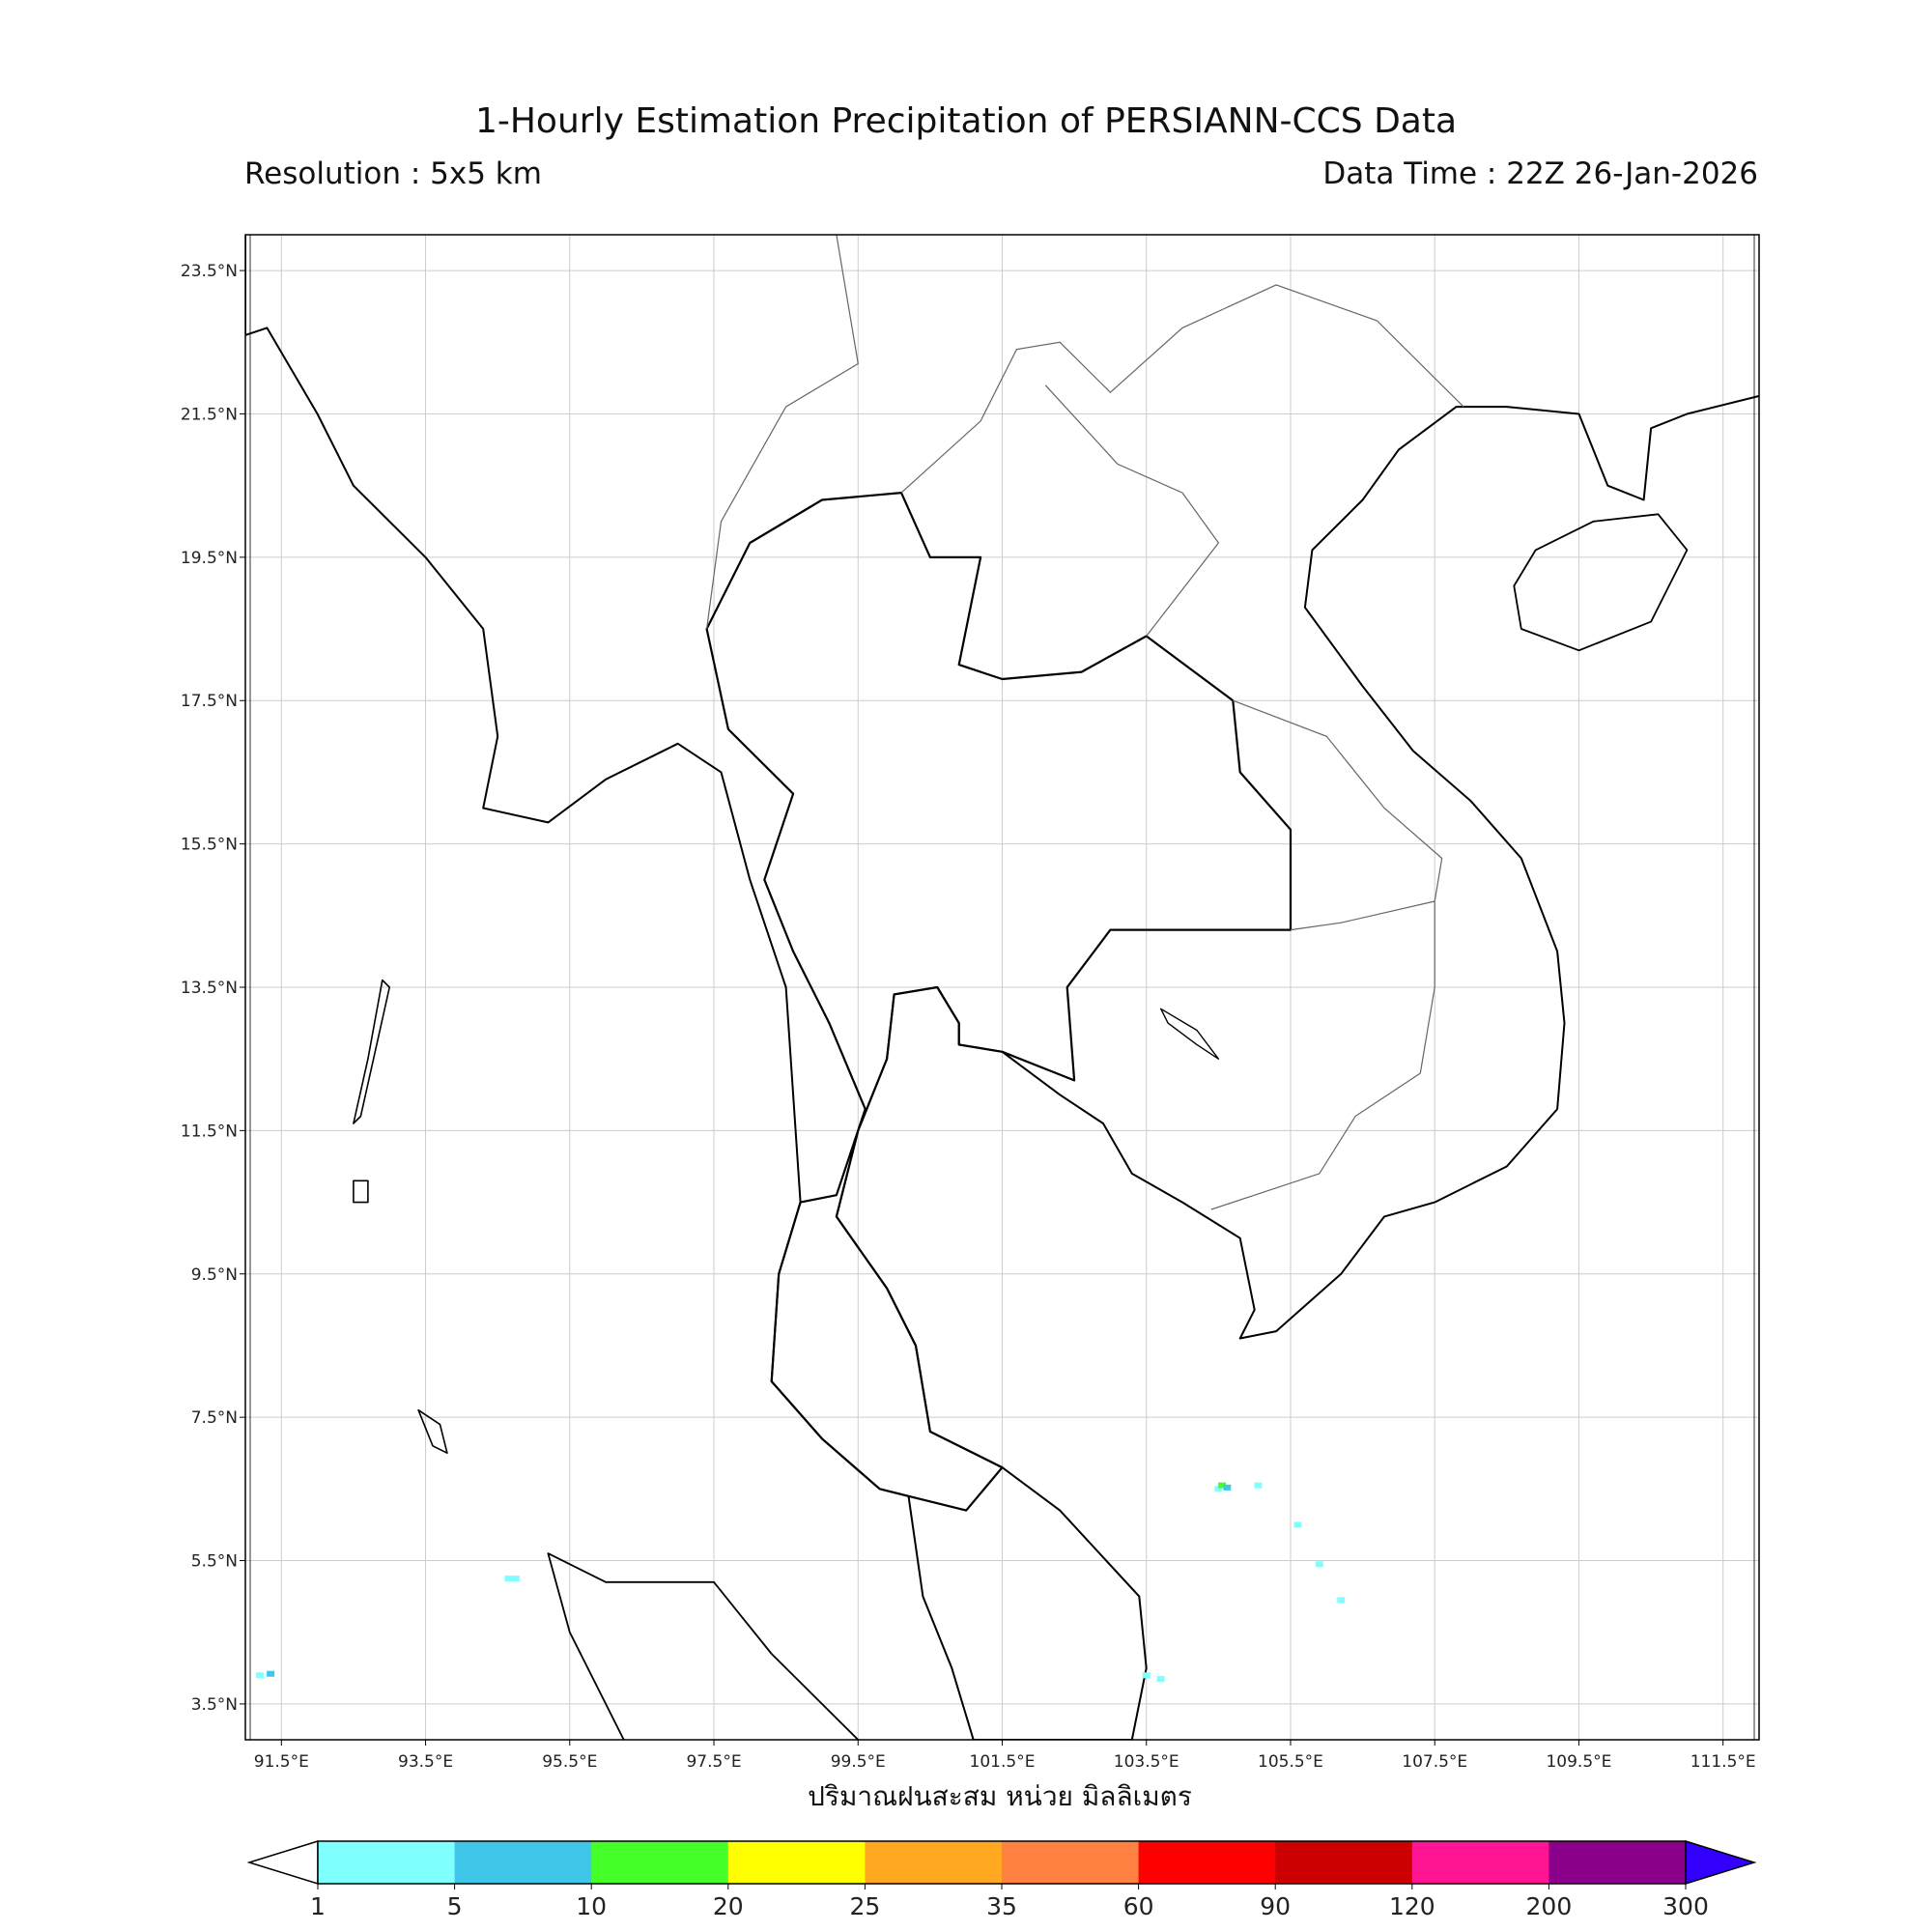  Describe the element at coordinates (1540, 173) in the screenshot. I see `data-time-label: Data Time : 22Z 26-Jan-2026` at that location.